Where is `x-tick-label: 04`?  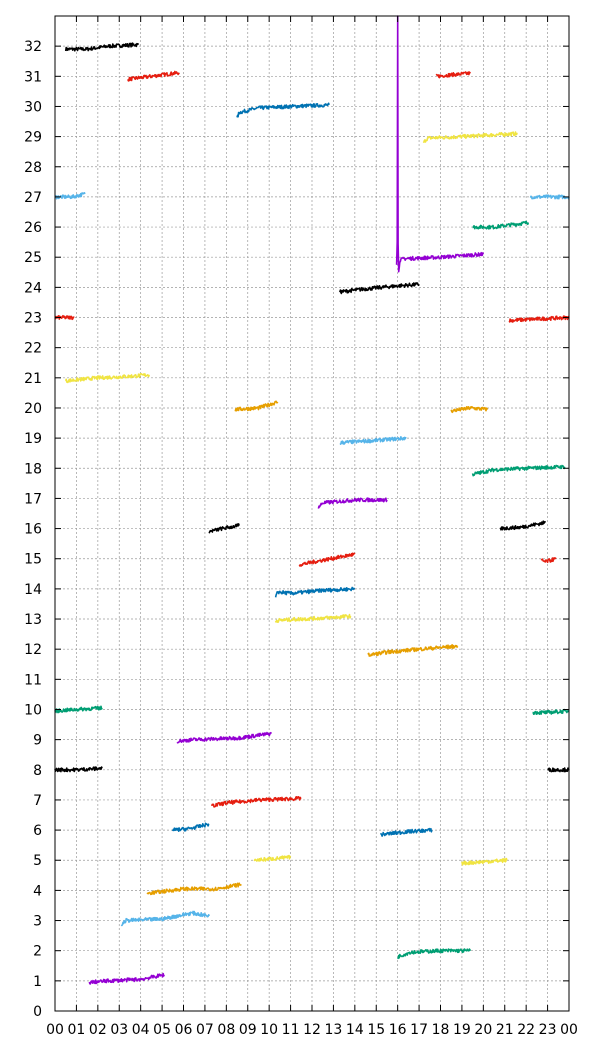 x-tick-label: 04 is located at coordinates (141, 1030).